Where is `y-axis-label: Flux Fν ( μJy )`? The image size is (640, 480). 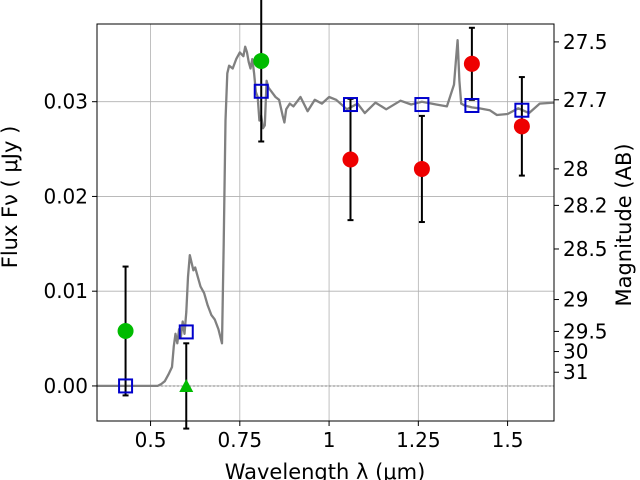
y-axis-label: Flux Fν ( μJy ) is located at coordinates (11, 197).